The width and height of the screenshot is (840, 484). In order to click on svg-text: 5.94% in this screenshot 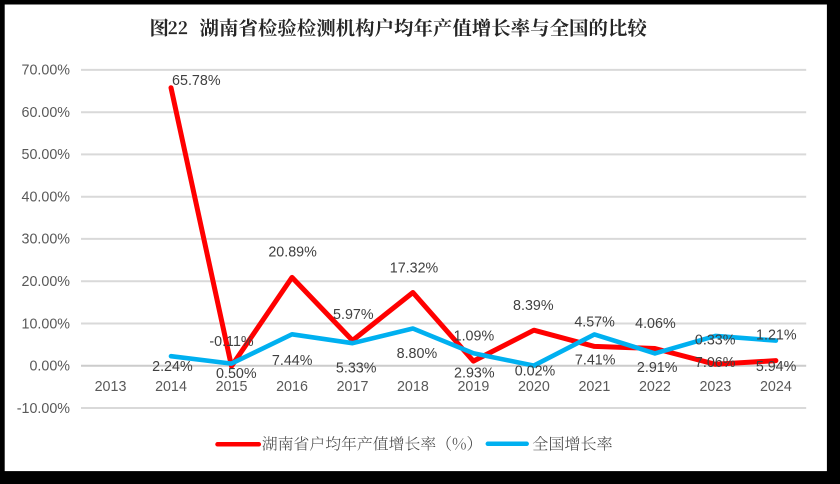, I will do `click(776, 367)`.